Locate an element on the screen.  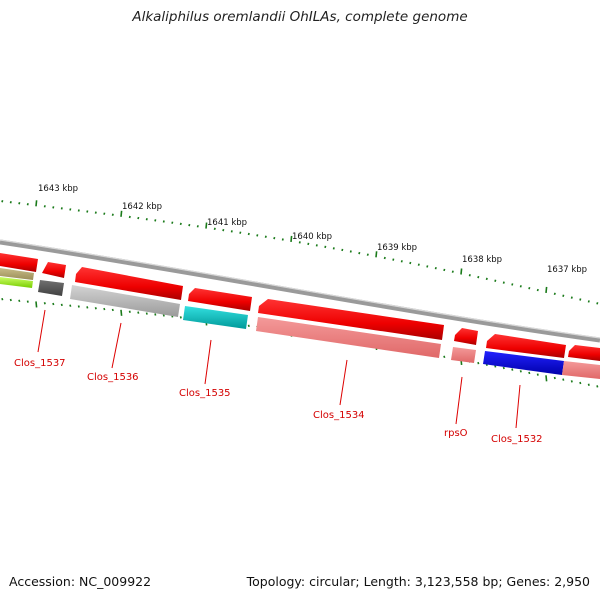
gene-label-rpso: rpsO is located at coordinates (456, 433).